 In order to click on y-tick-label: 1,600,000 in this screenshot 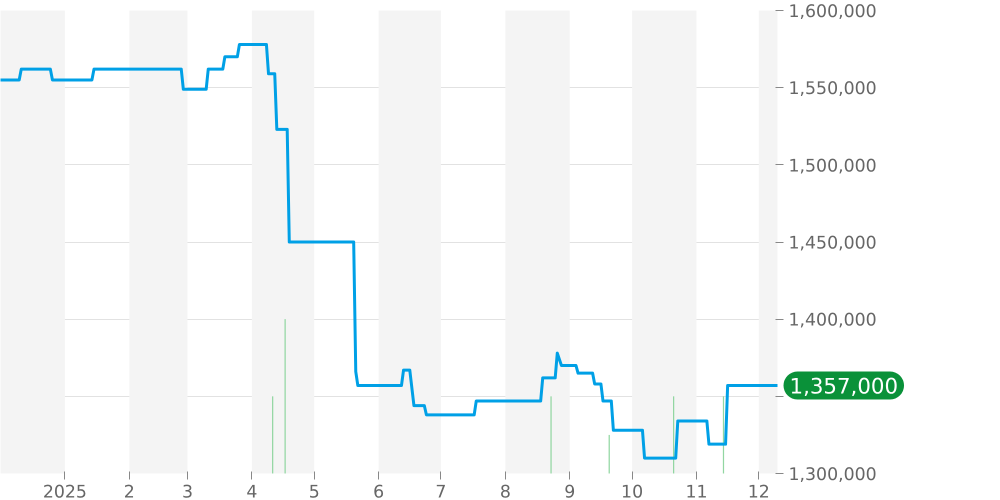, I will do `click(832, 12)`.